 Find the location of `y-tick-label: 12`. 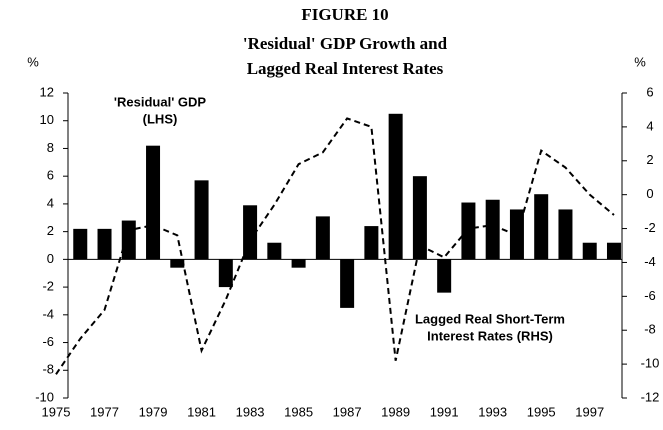

y-tick-label: 12 is located at coordinates (47, 91).